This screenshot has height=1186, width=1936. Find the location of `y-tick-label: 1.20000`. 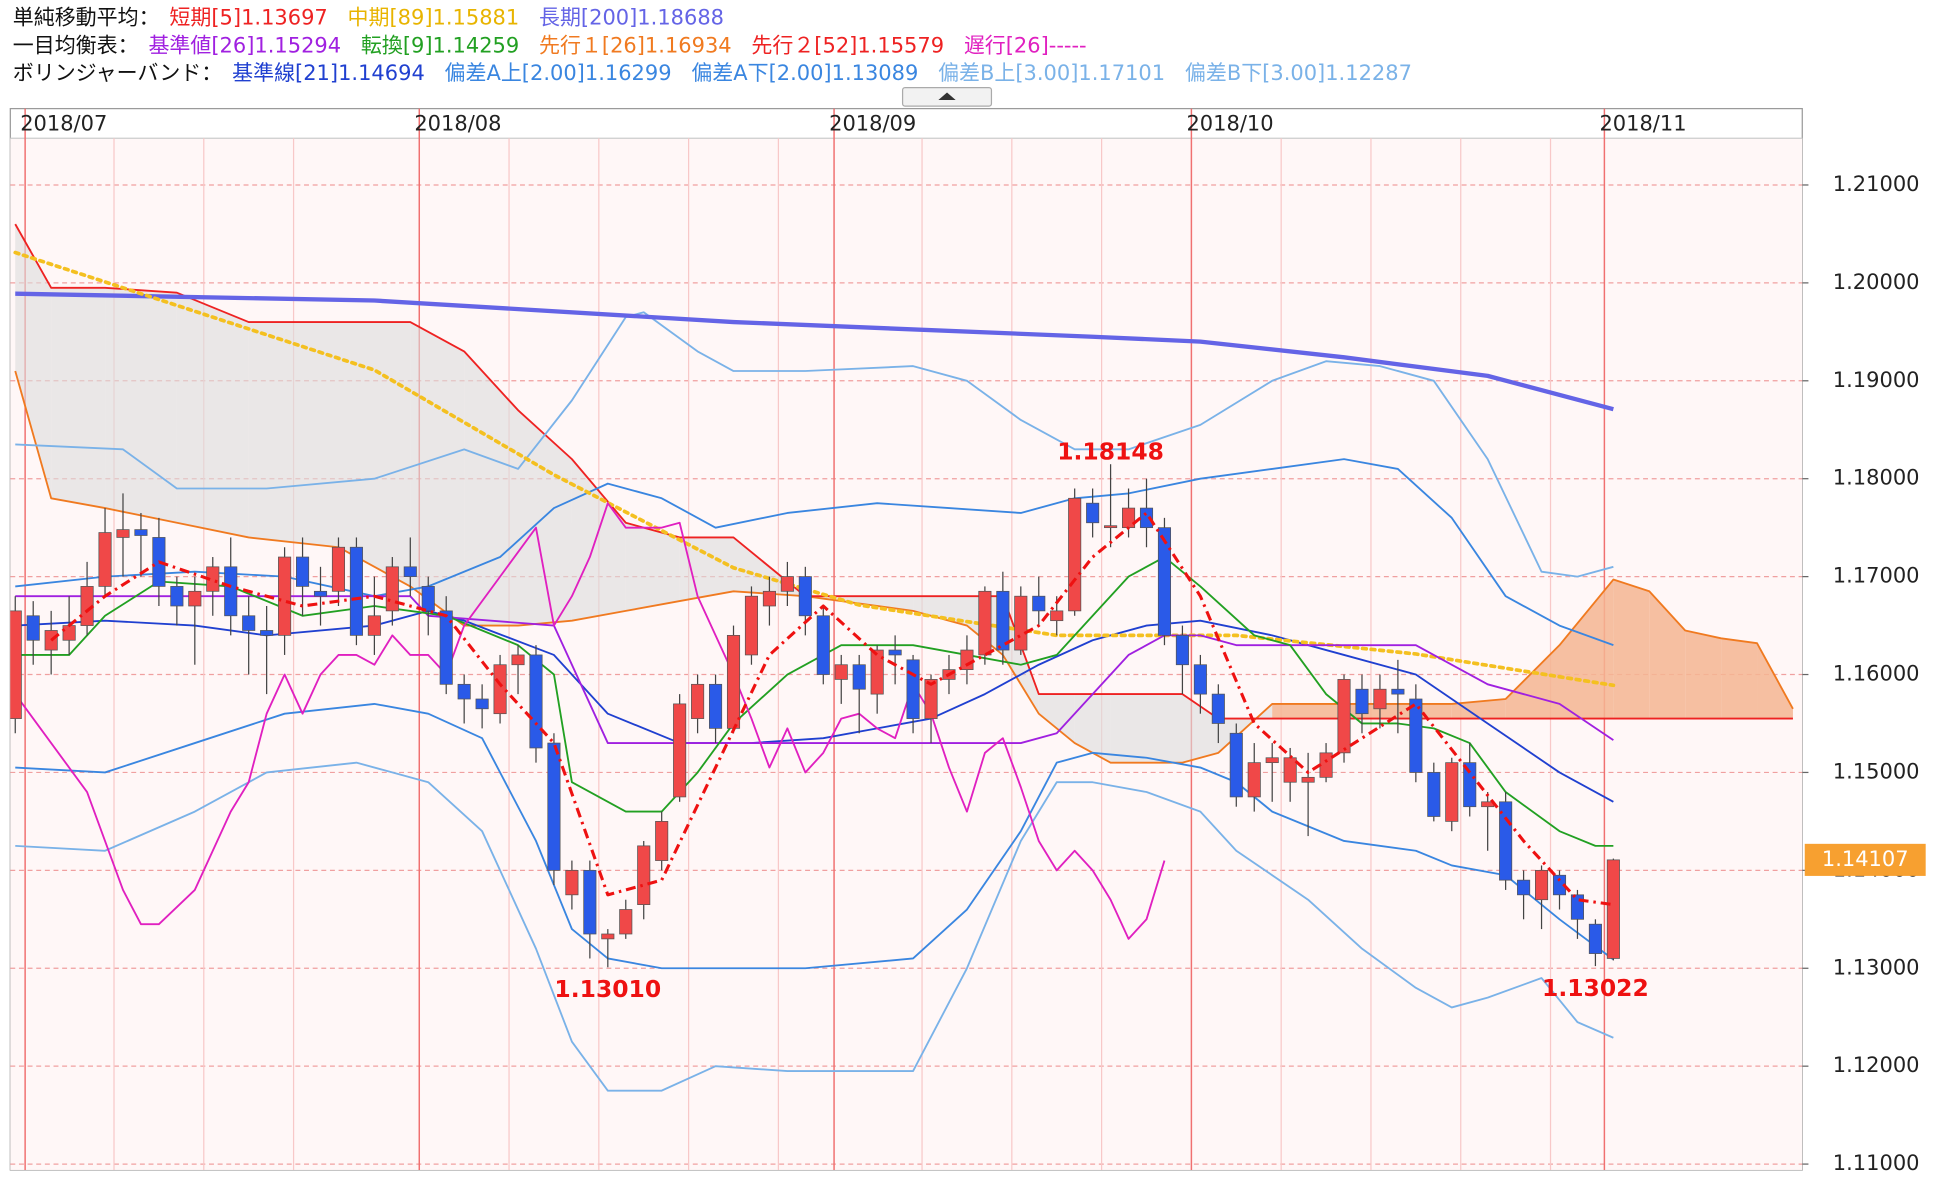

y-tick-label: 1.20000 is located at coordinates (1876, 282).